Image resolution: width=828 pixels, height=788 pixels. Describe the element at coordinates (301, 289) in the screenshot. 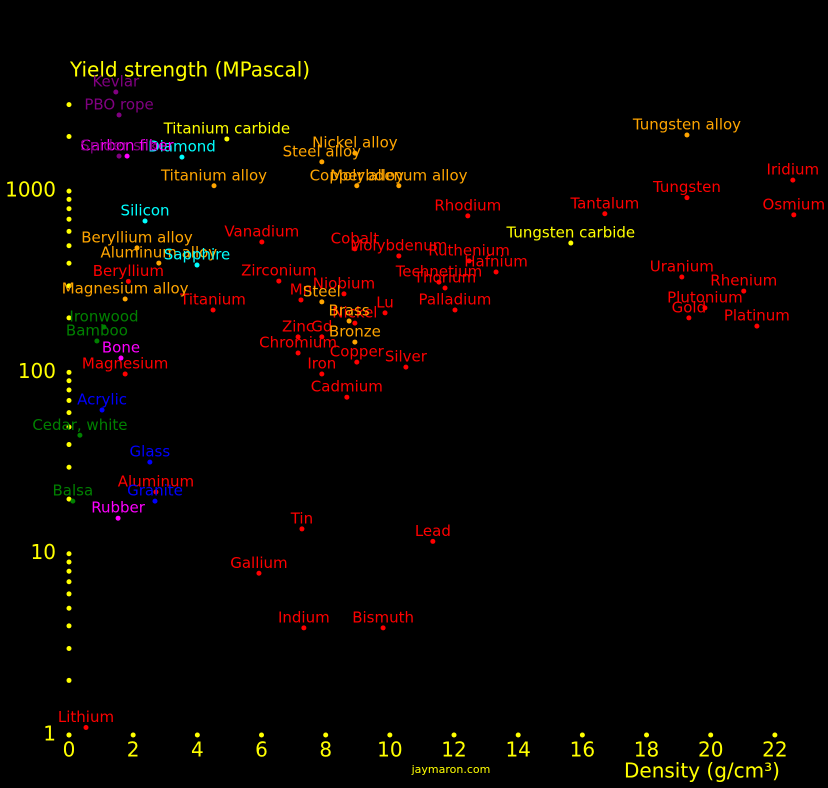

I see `point-label: Mn` at that location.